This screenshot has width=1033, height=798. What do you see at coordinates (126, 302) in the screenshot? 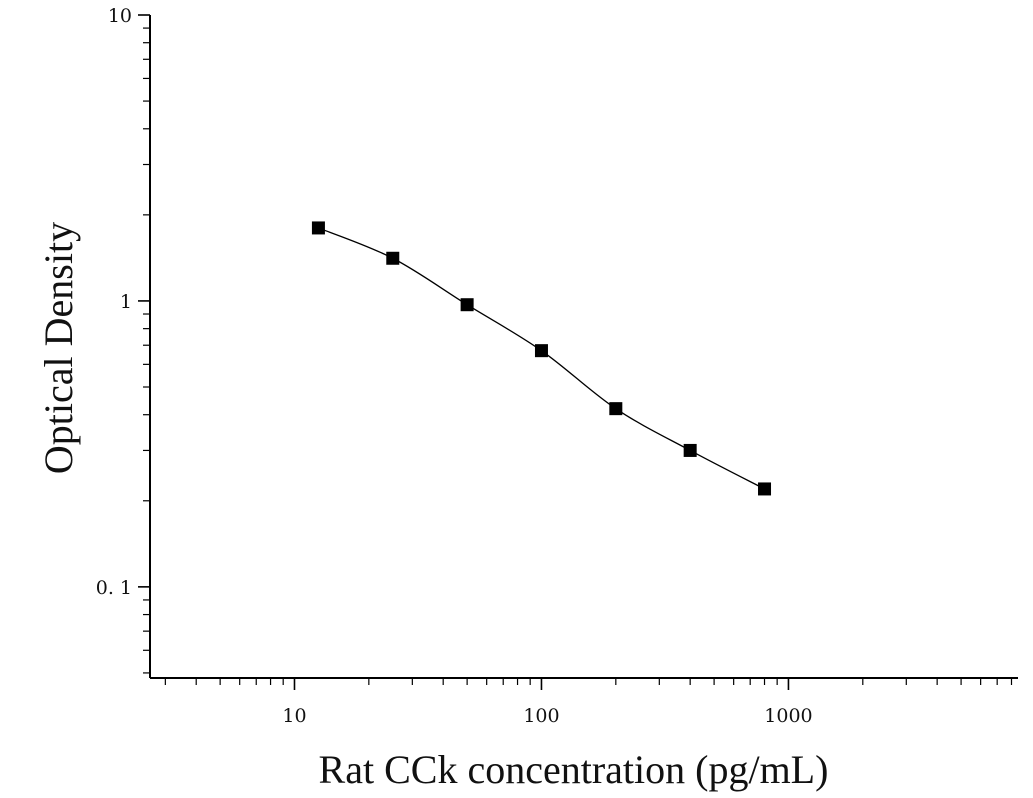
I see `y-tick-label: 1` at bounding box center [126, 302].